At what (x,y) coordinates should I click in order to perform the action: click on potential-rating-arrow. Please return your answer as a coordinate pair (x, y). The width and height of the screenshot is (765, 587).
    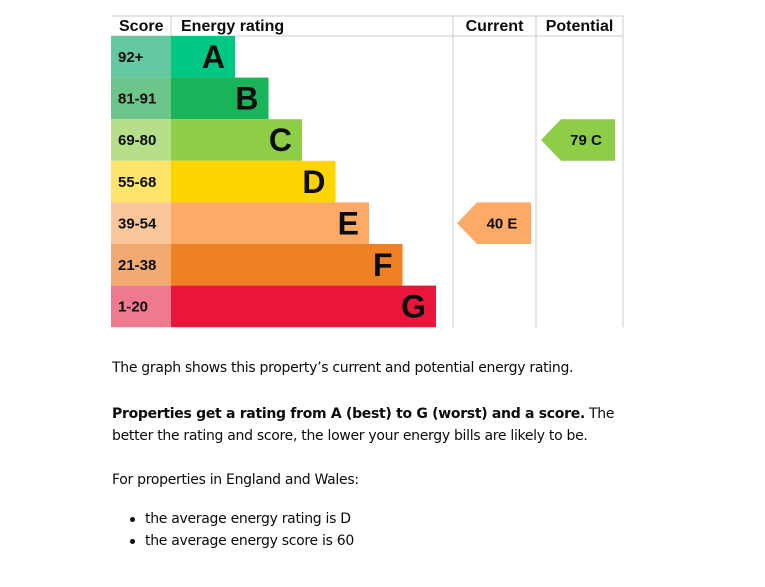
    Looking at the image, I should click on (578, 140).